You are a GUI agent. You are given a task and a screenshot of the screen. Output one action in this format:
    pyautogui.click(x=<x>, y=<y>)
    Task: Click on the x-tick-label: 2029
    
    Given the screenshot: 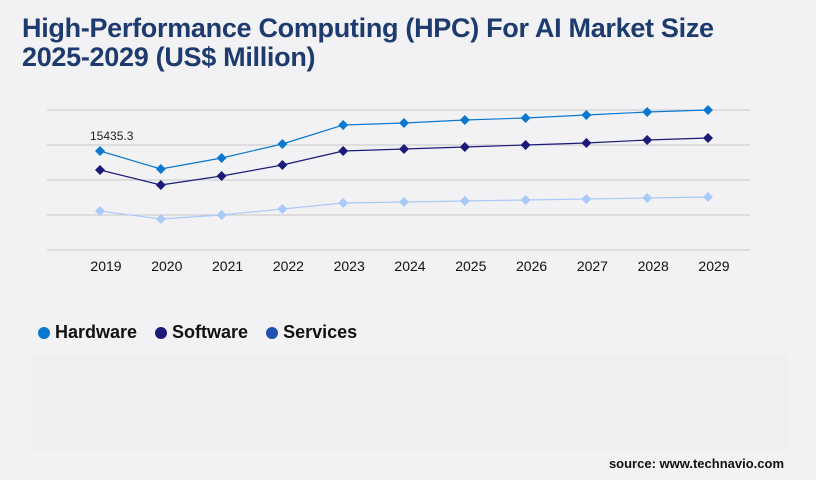 What is the action you would take?
    pyautogui.click(x=713, y=266)
    